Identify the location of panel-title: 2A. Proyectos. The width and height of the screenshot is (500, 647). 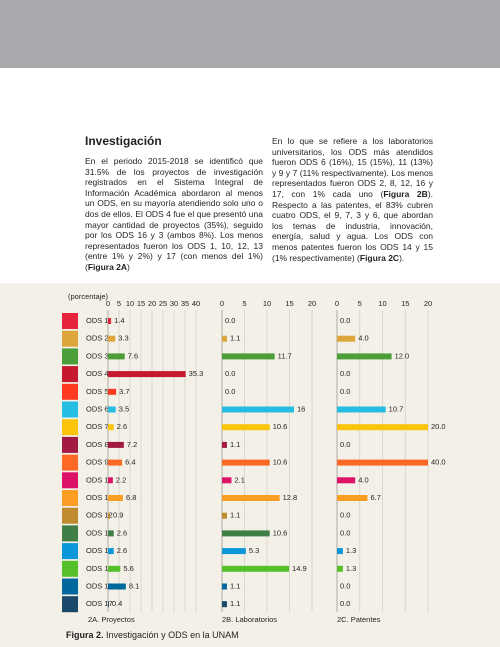
(111, 619).